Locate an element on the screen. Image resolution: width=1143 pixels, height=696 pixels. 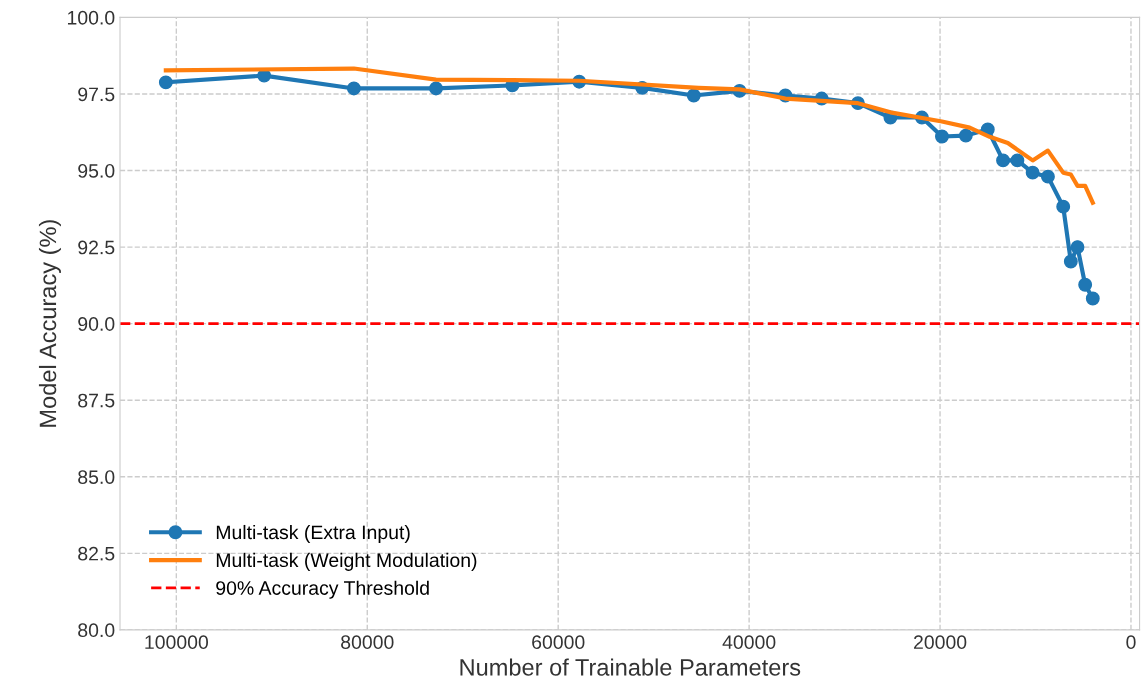
y-tick-label: 82.5 is located at coordinates (96, 553).